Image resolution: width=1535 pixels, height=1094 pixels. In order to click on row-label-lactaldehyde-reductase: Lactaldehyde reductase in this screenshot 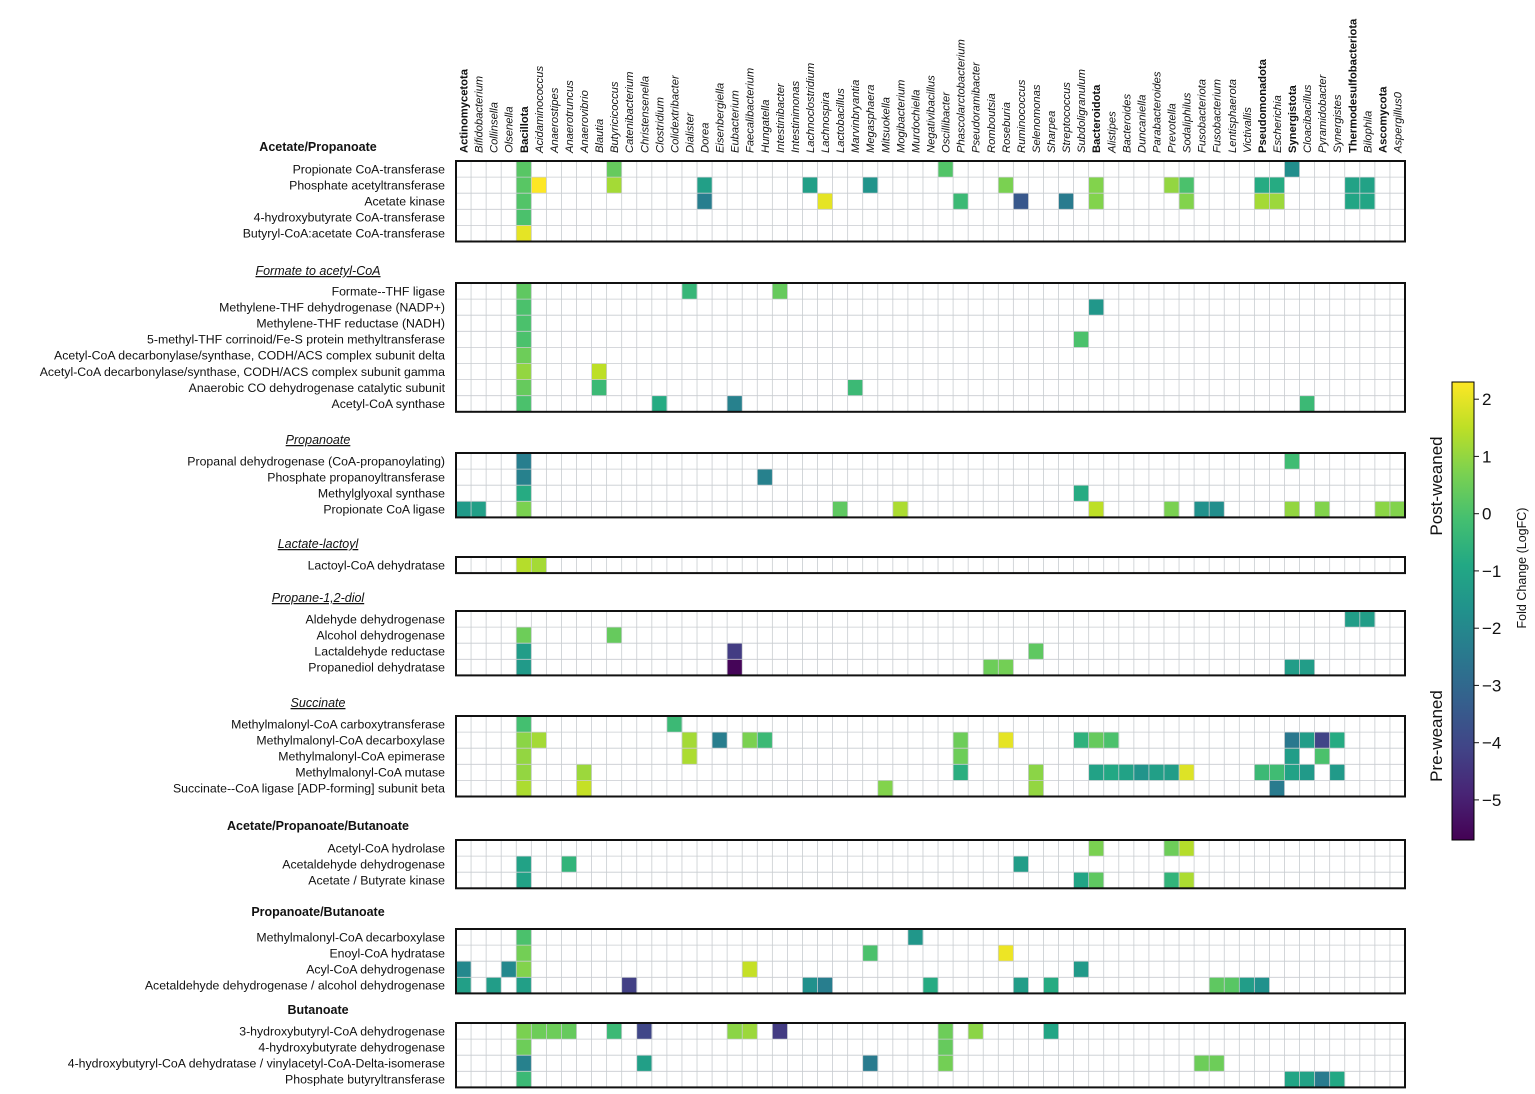, I will do `click(379, 652)`.